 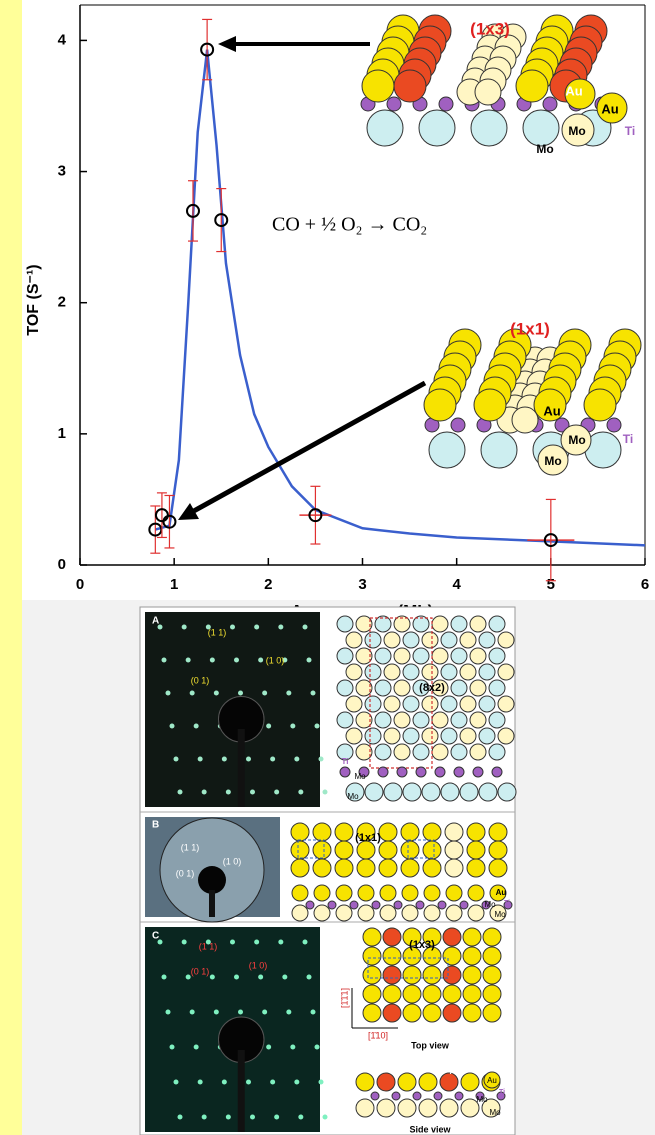 I want to click on arrowhead, so click(x=227, y=44).